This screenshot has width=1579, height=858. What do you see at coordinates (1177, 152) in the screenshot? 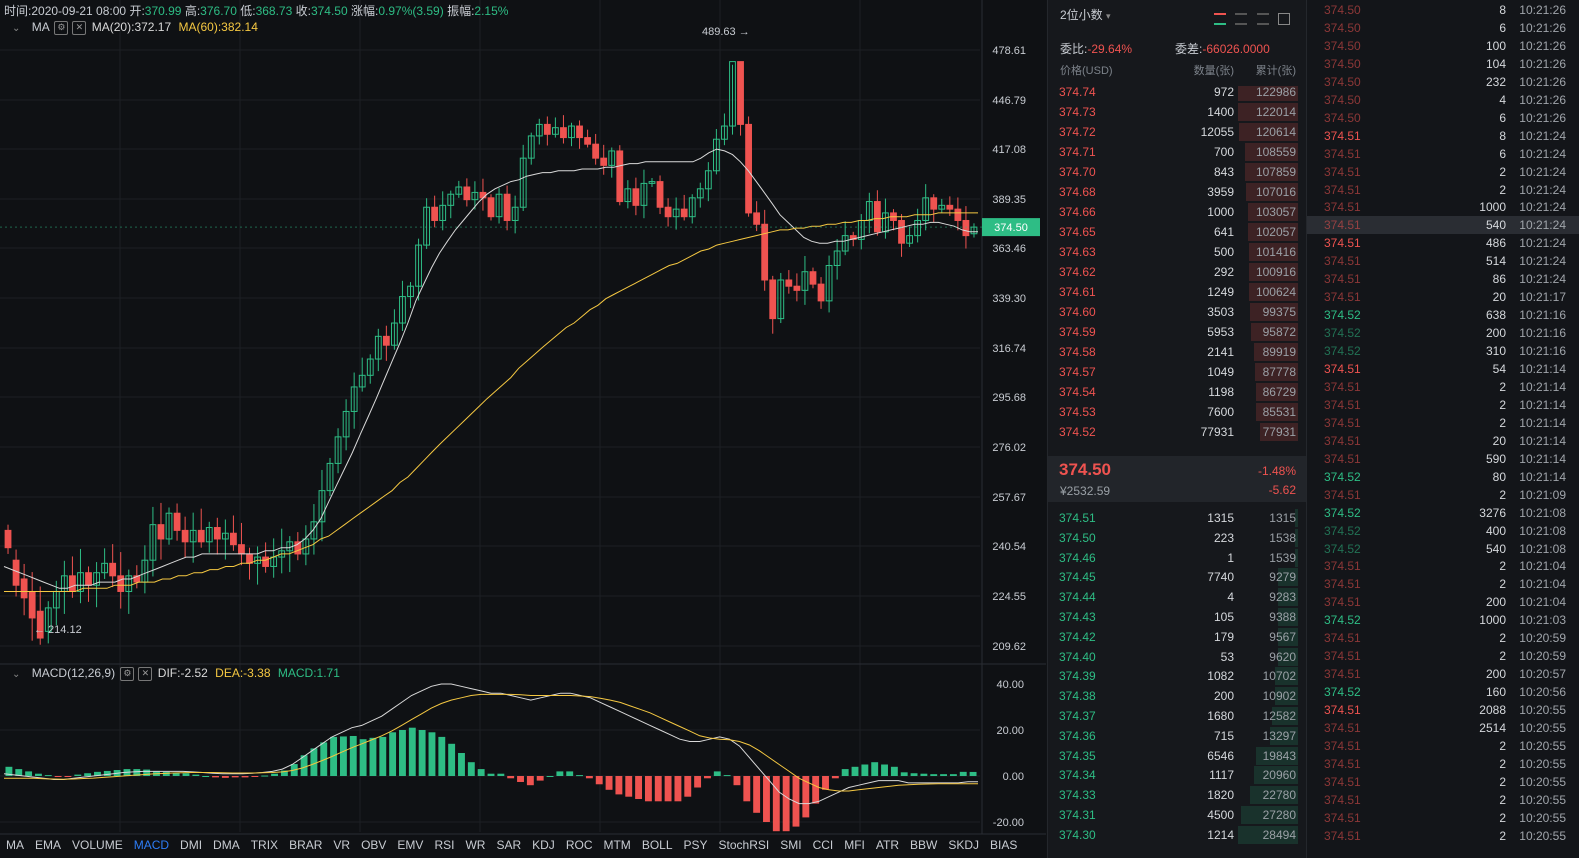
I see `ask-row: 374.71 700 108559` at bounding box center [1177, 152].